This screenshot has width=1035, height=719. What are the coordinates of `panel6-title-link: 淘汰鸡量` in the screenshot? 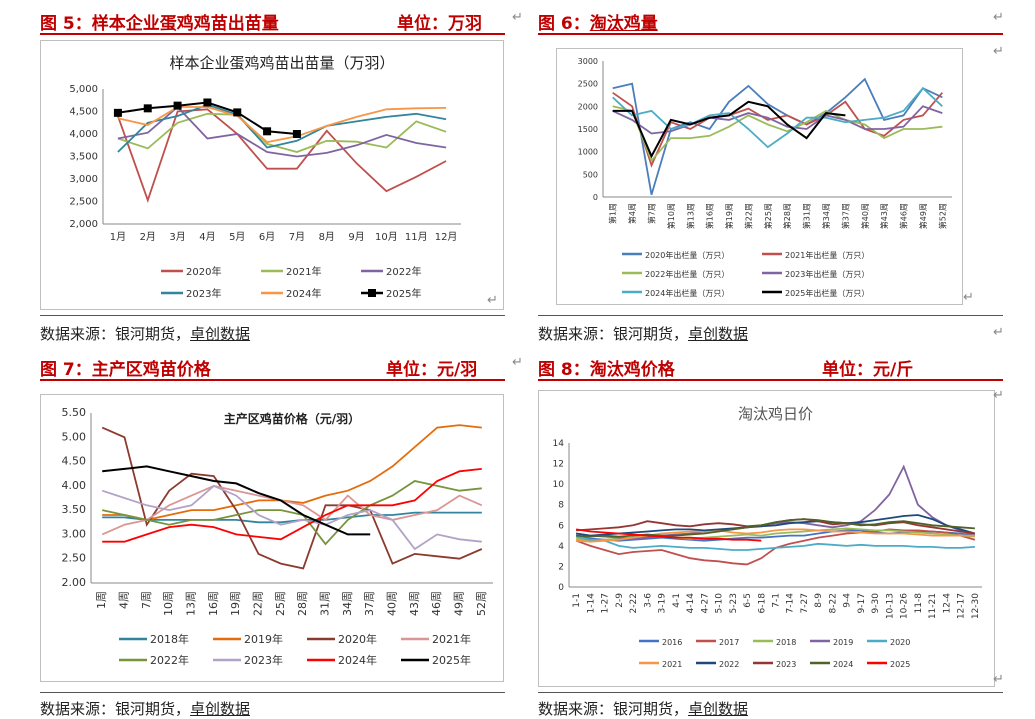 It's located at (623, 24).